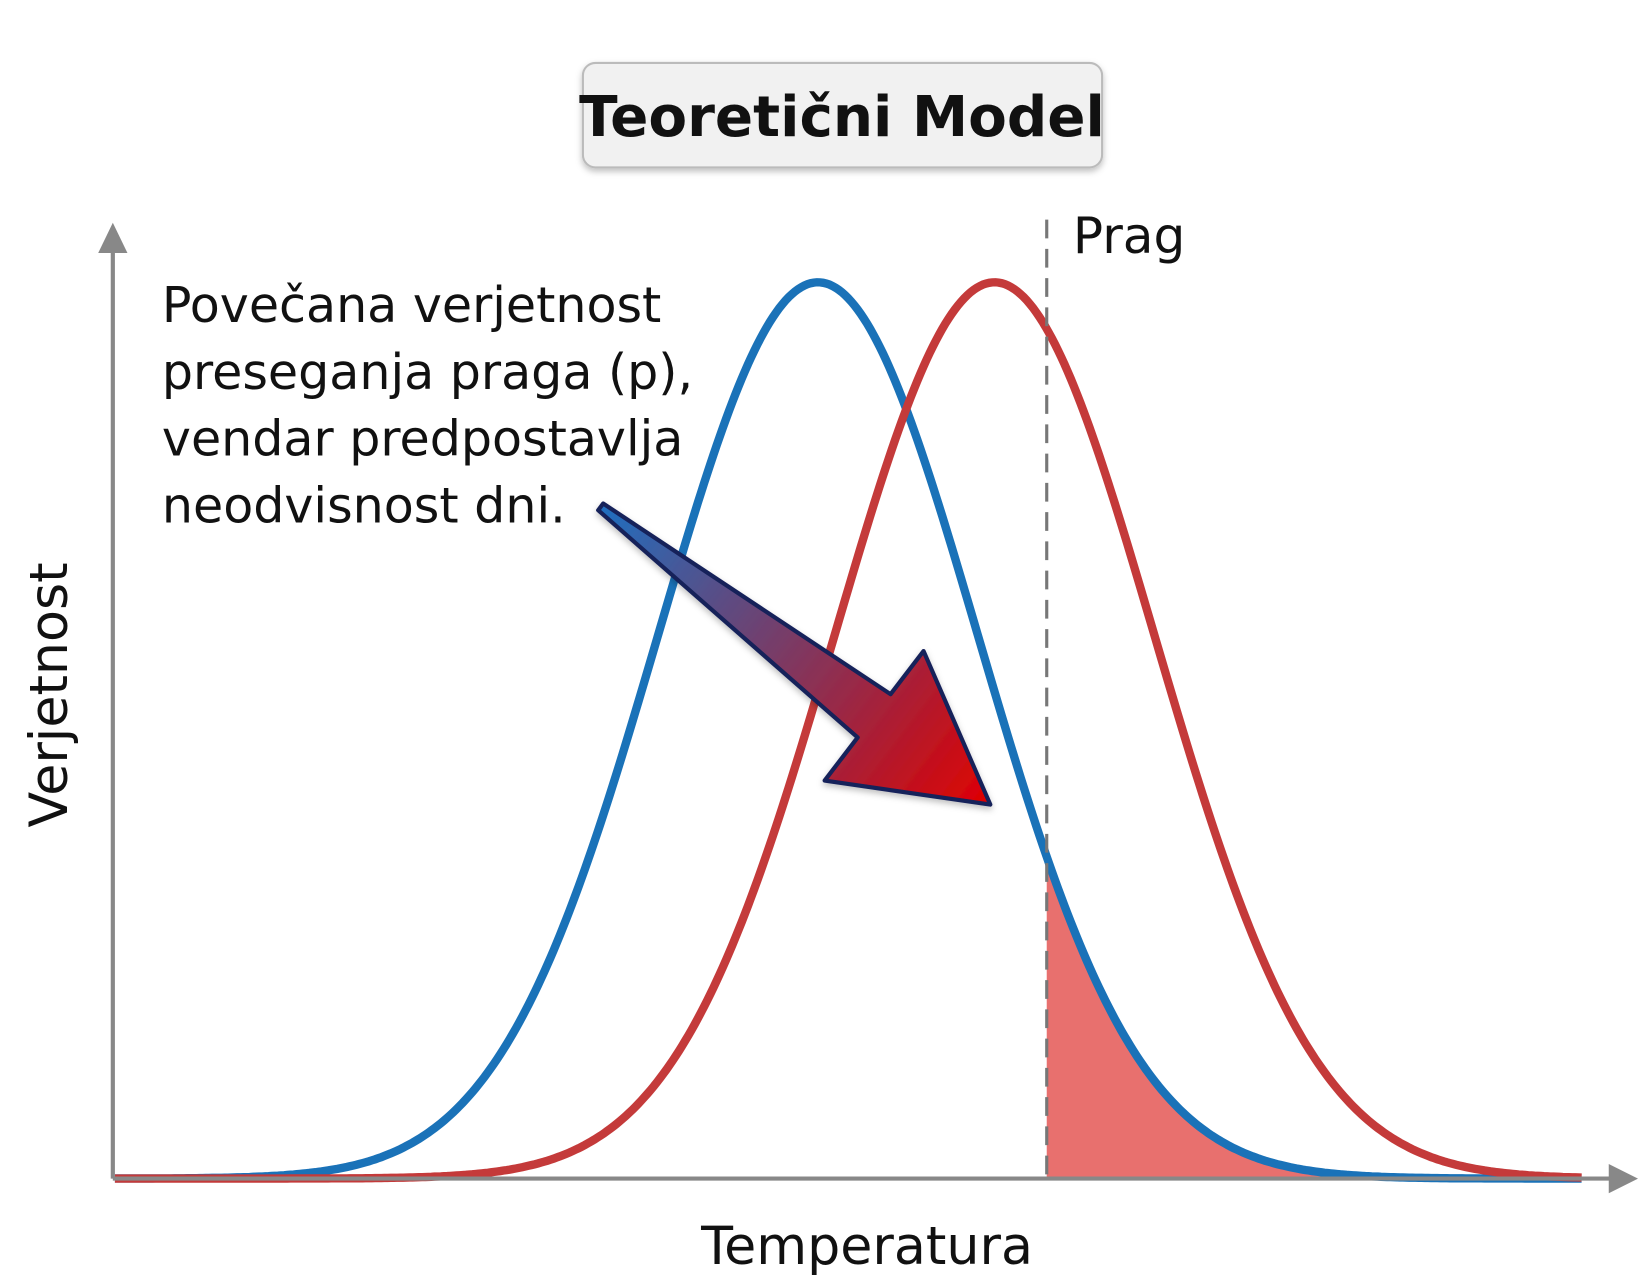  I want to click on annotation-line: preseganja praga (p),, so click(427, 372).